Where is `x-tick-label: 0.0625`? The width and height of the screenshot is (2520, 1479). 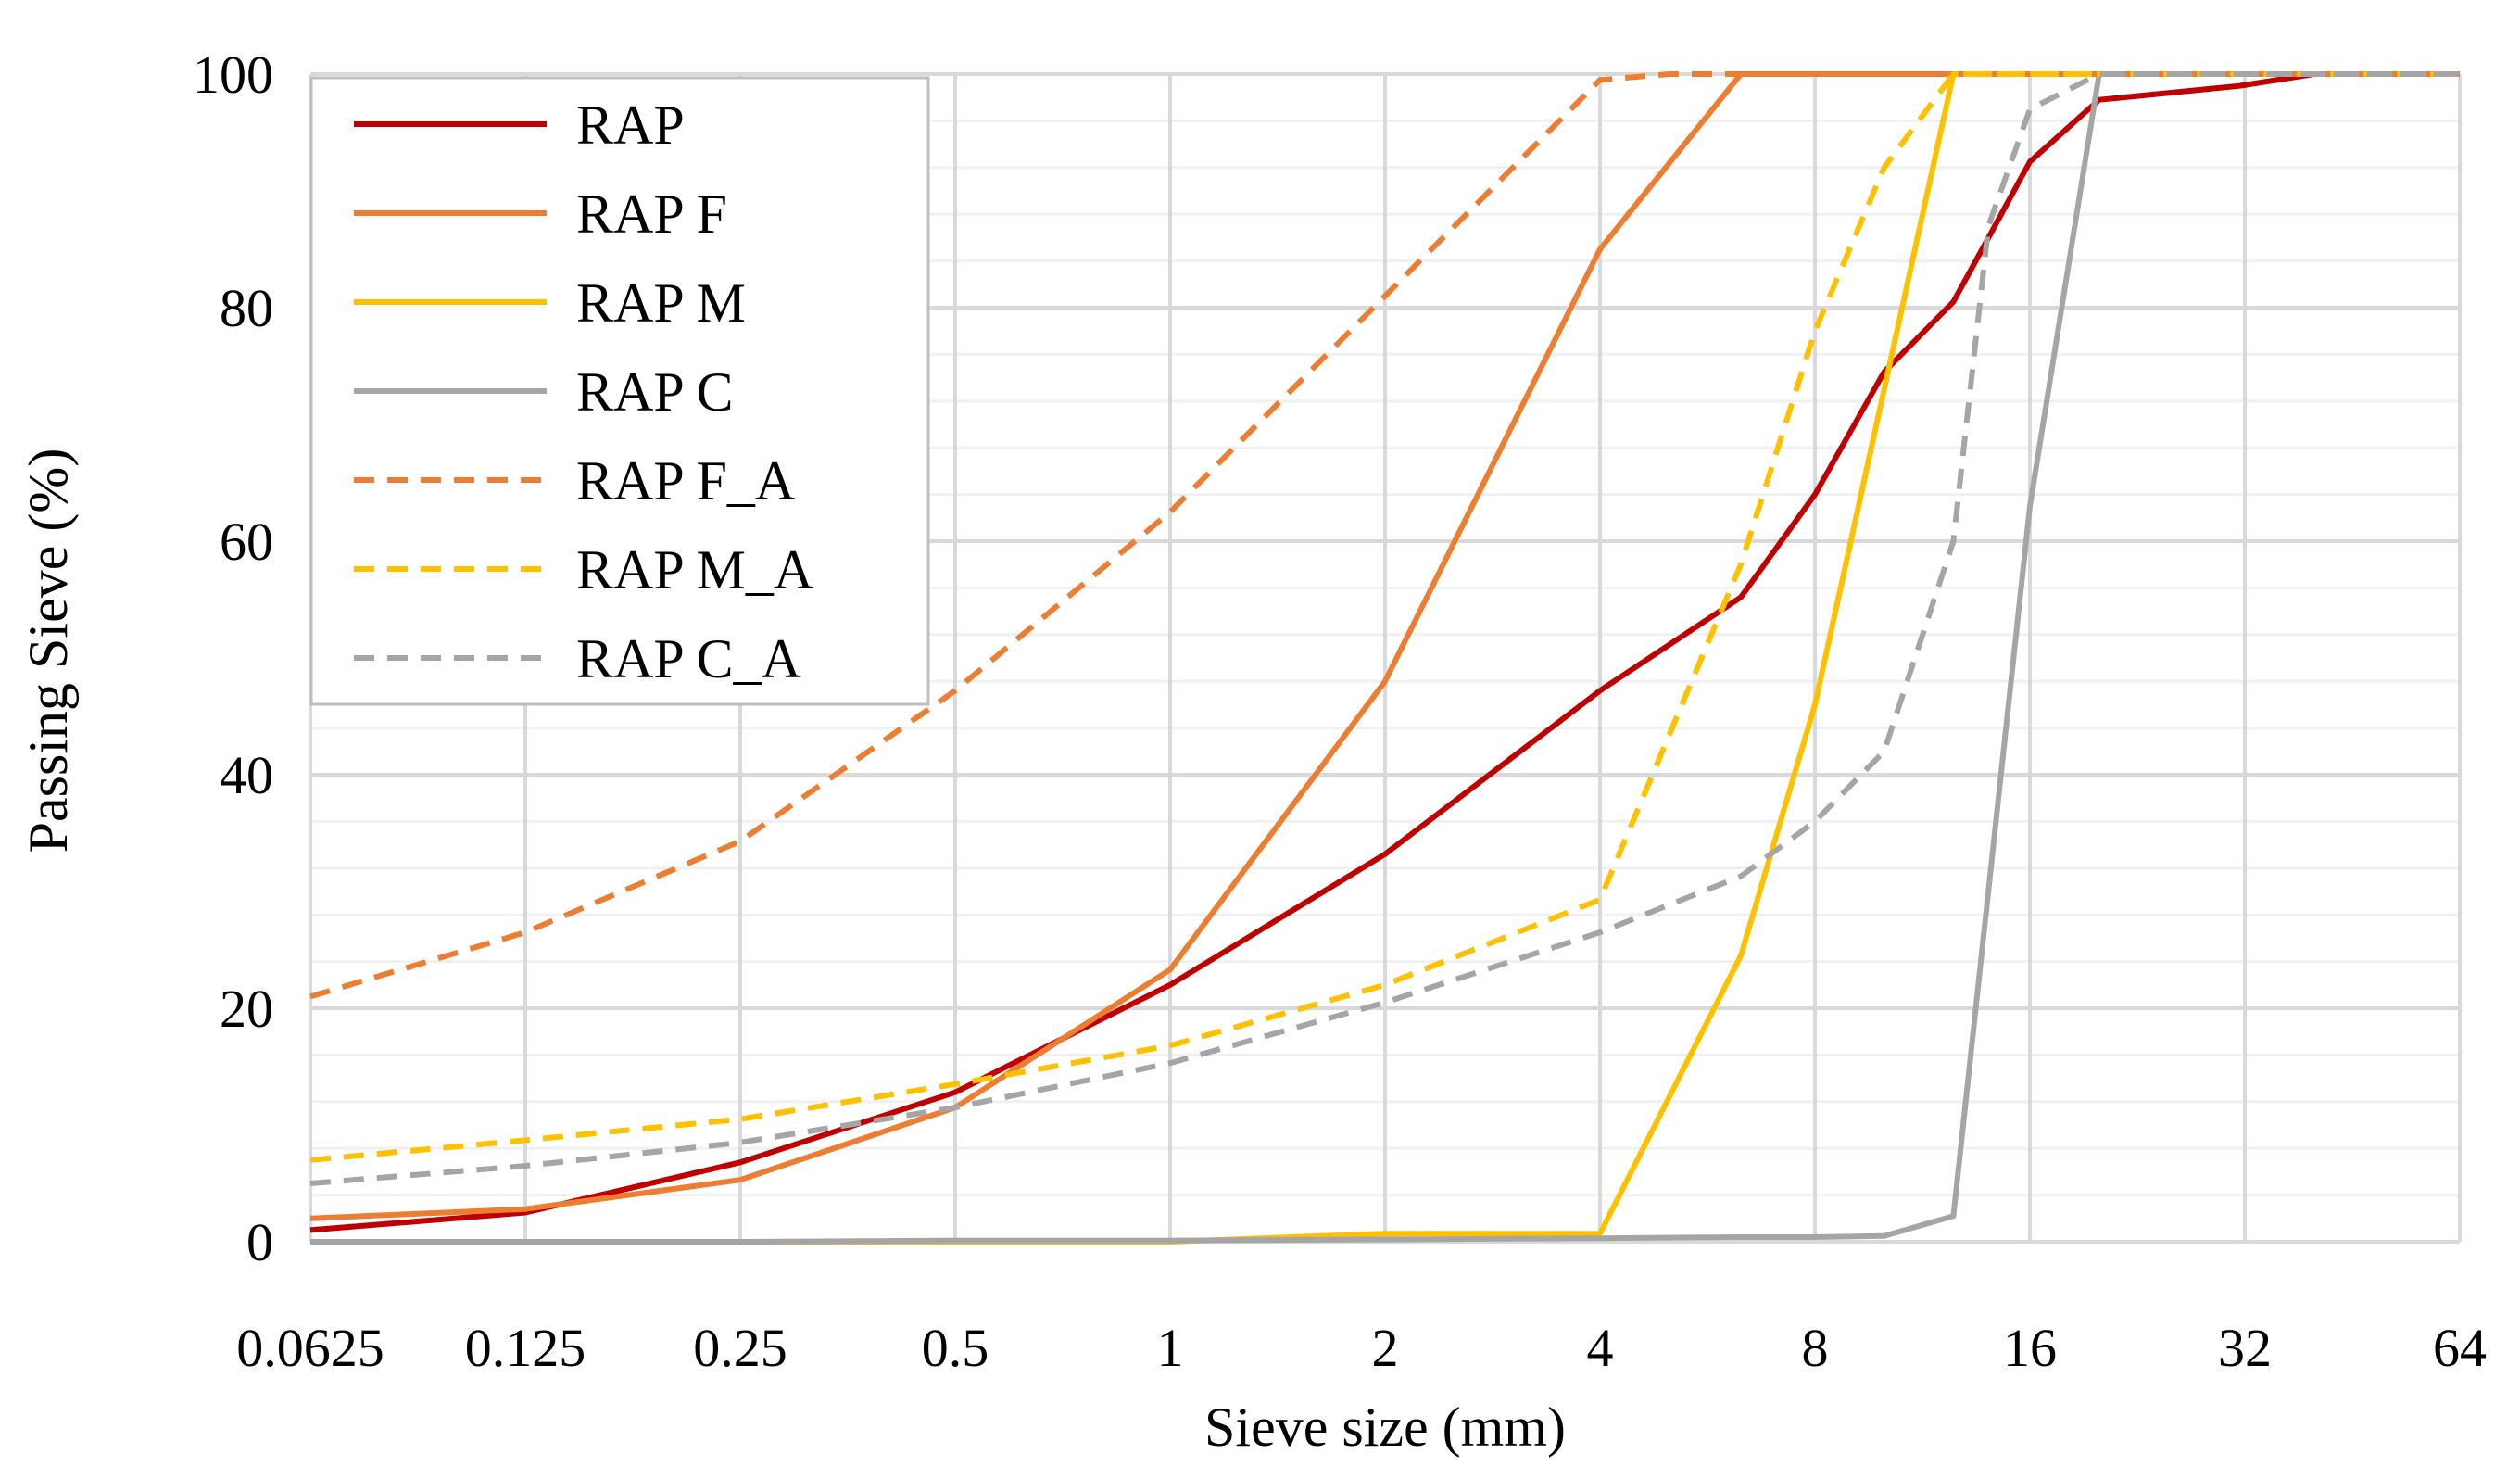 x-tick-label: 0.0625 is located at coordinates (310, 1348).